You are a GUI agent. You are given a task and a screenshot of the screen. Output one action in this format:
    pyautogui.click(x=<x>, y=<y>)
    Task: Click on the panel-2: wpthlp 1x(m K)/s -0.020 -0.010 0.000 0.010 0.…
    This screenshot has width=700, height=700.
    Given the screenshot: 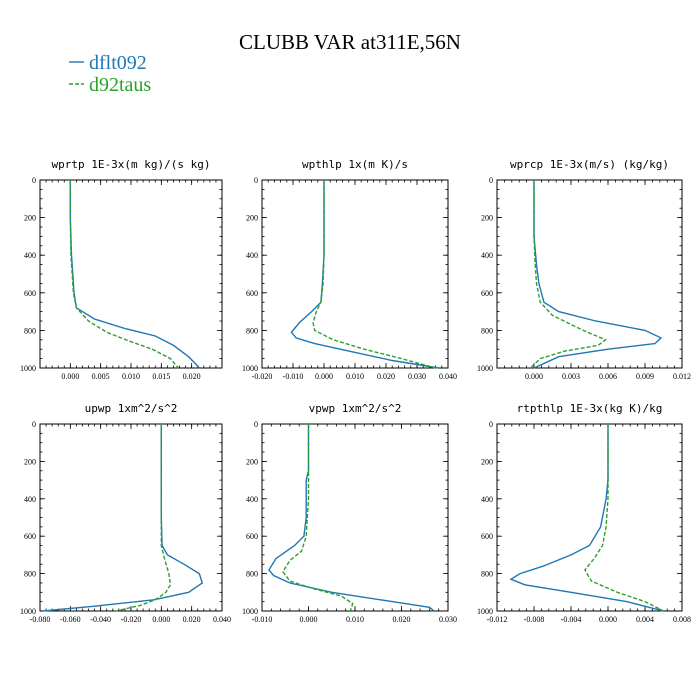 What is the action you would take?
    pyautogui.click(x=349, y=269)
    